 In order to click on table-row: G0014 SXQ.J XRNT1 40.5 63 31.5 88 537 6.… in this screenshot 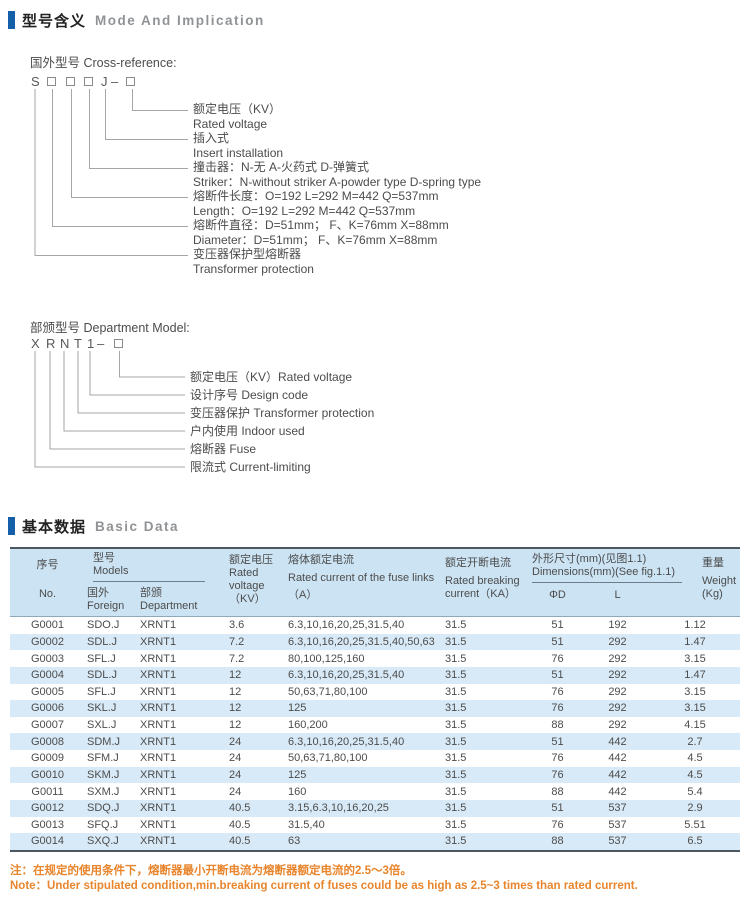, I will do `click(375, 841)`.